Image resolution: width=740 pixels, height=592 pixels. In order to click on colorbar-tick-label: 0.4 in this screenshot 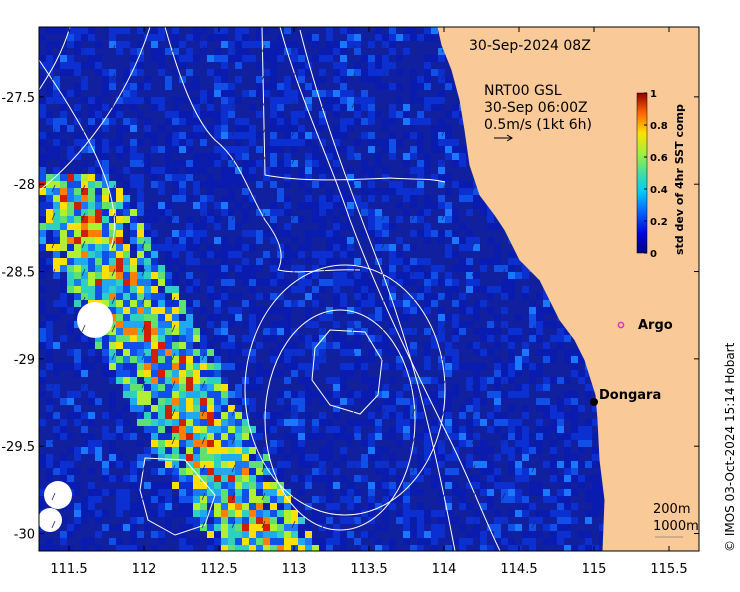, I will do `click(659, 190)`.